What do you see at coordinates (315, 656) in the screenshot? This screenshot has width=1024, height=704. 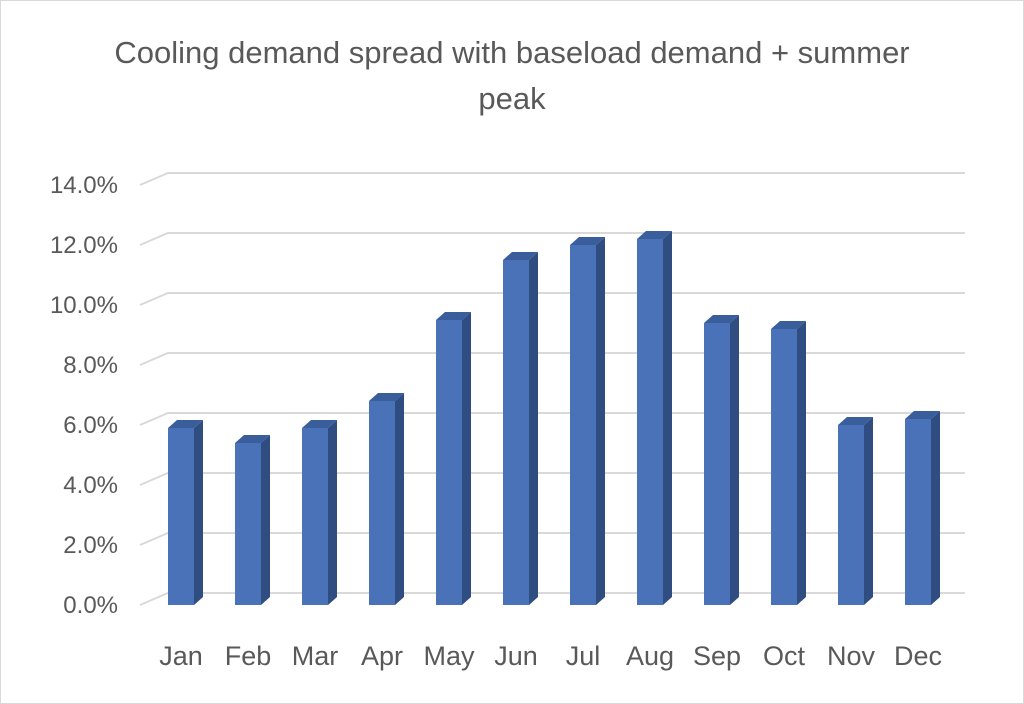 I see `x-category-label: Mar` at bounding box center [315, 656].